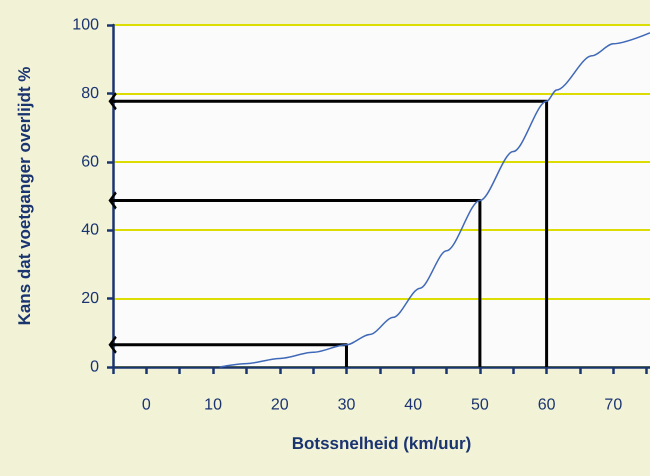  What do you see at coordinates (413, 405) in the screenshot?
I see `x-tick-label: 40` at bounding box center [413, 405].